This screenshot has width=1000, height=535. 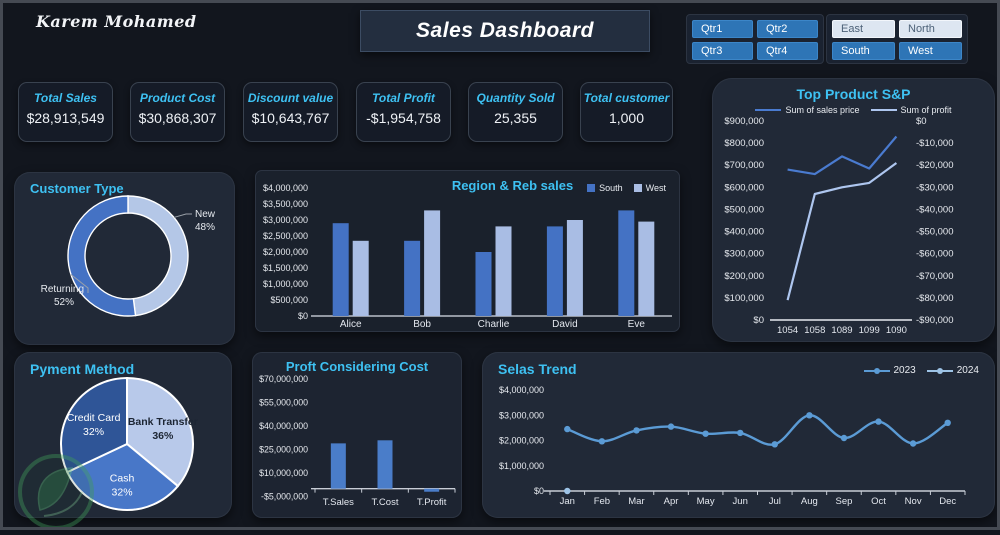 I want to click on svg-text: $200,000, so click(x=744, y=276).